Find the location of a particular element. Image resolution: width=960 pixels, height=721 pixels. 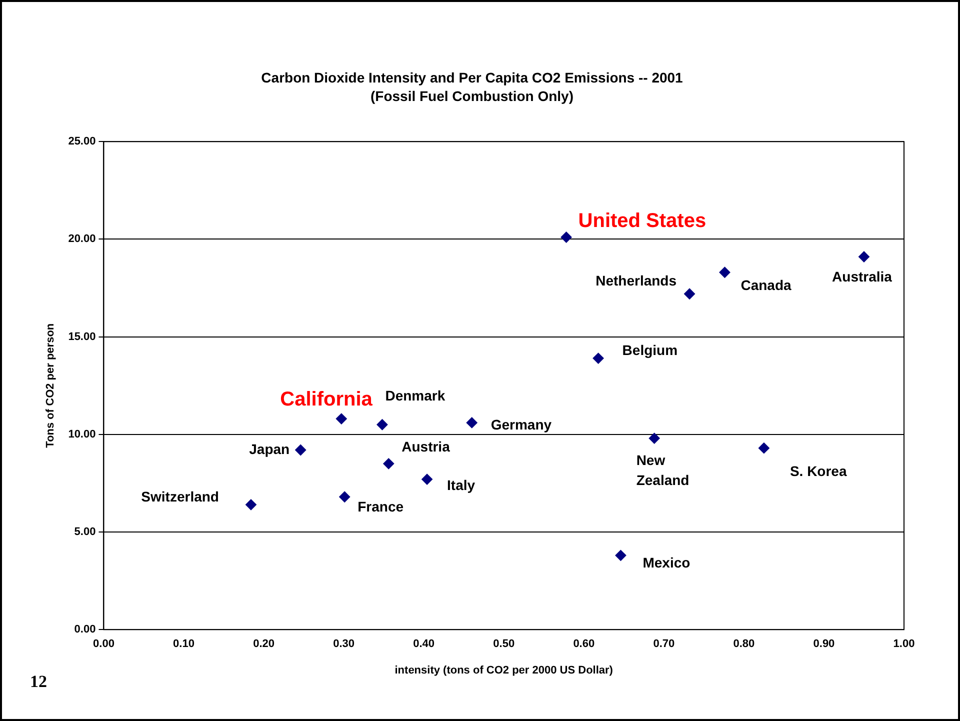

series-label: Belgium is located at coordinates (650, 350).